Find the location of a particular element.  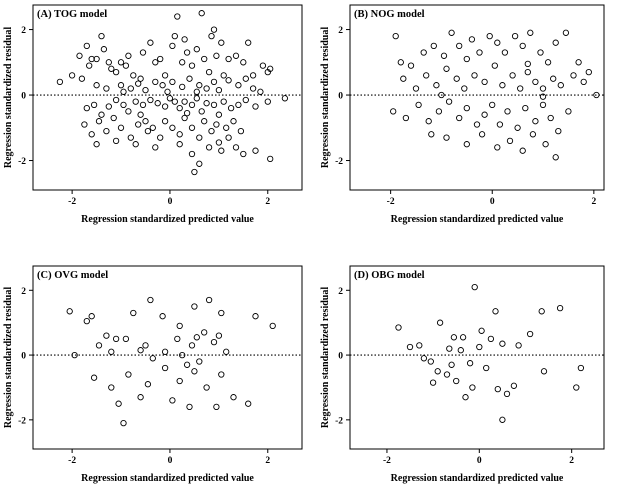

panel-title: (A) TOG model is located at coordinates (72, 14).